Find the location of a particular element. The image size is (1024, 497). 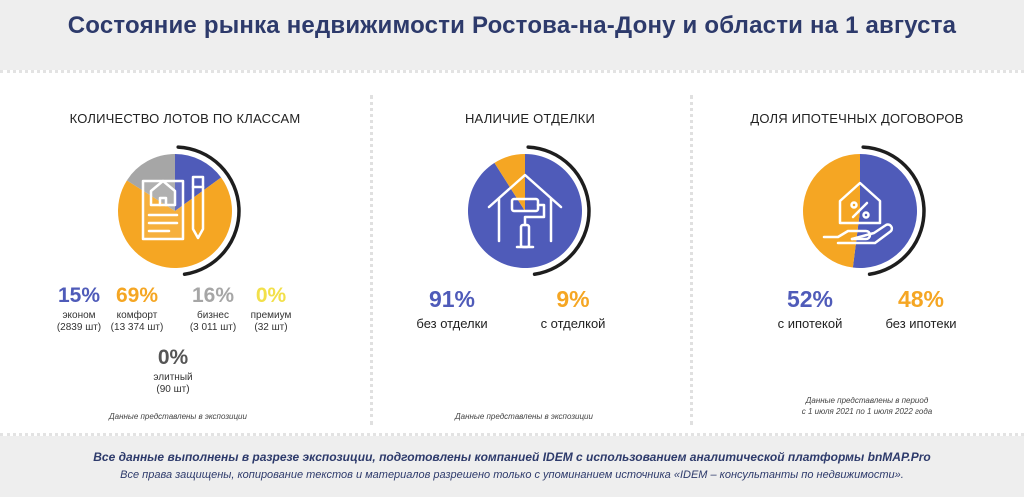

chart-title-mortgage: ДОЛЯ ИПОТЕЧНЫХ ДОГОВОРОВ is located at coordinates (857, 118).